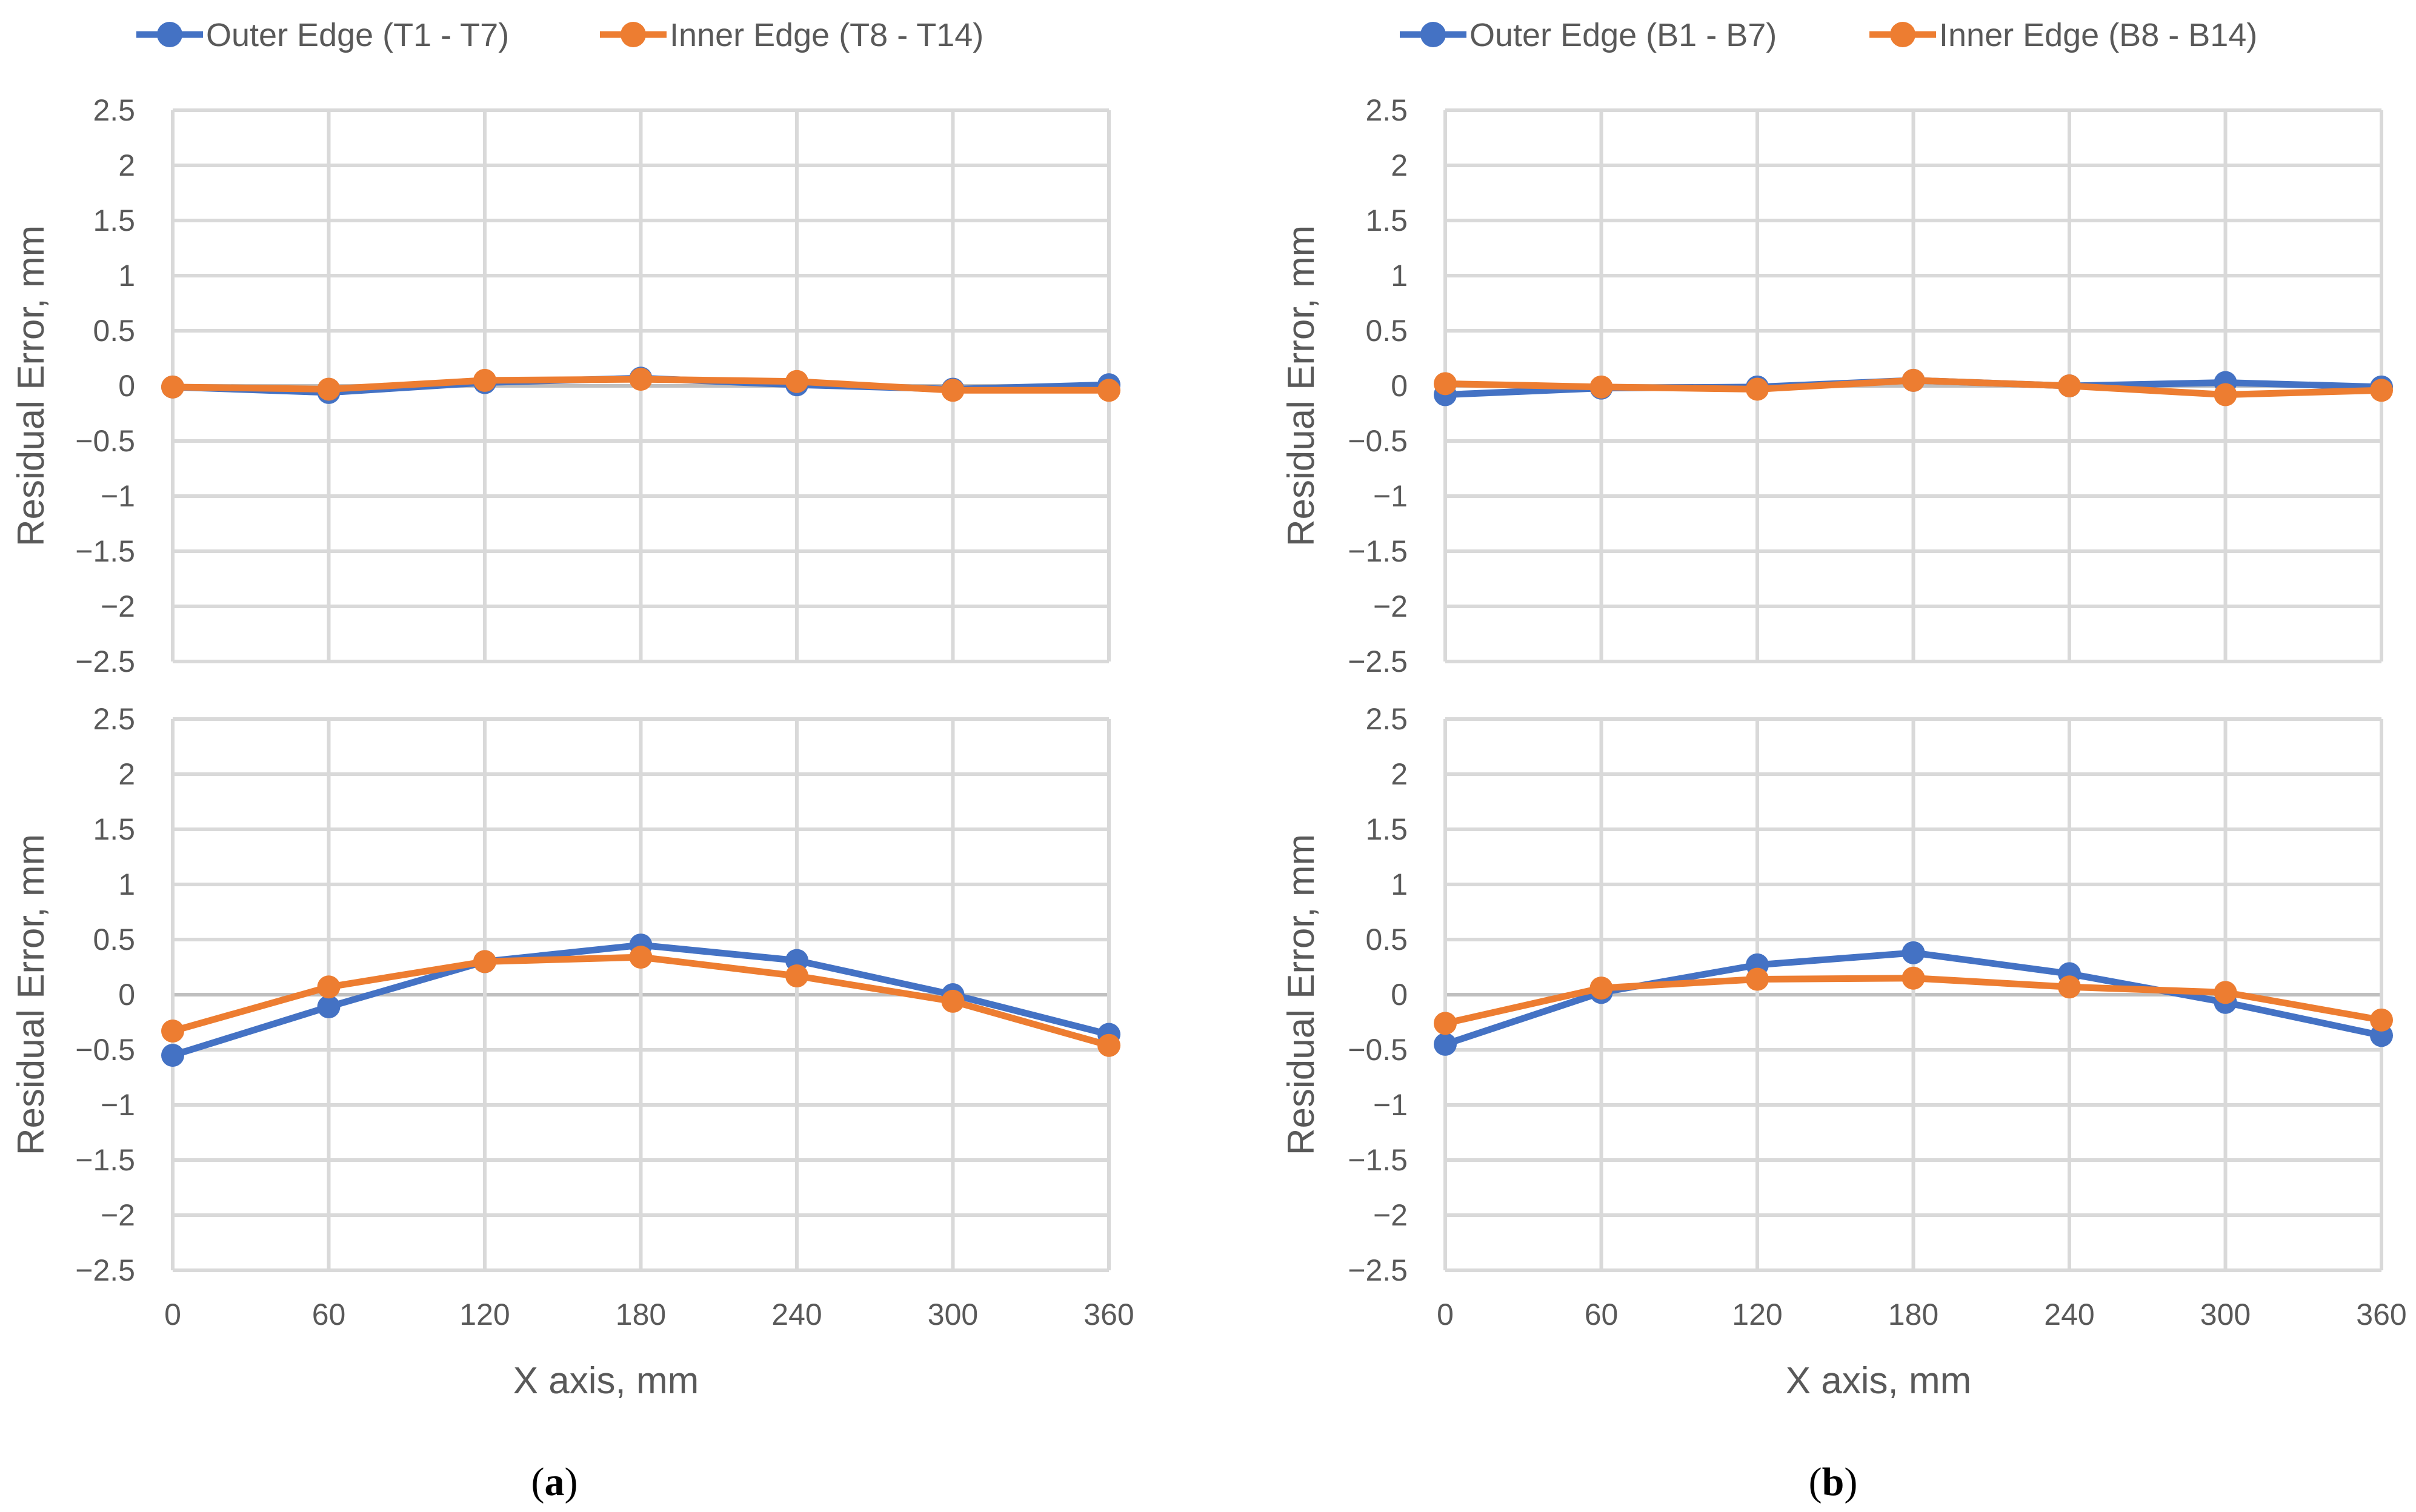 This screenshot has height=1512, width=2416. I want to click on legend-b-outer-marker, so click(1433, 34).